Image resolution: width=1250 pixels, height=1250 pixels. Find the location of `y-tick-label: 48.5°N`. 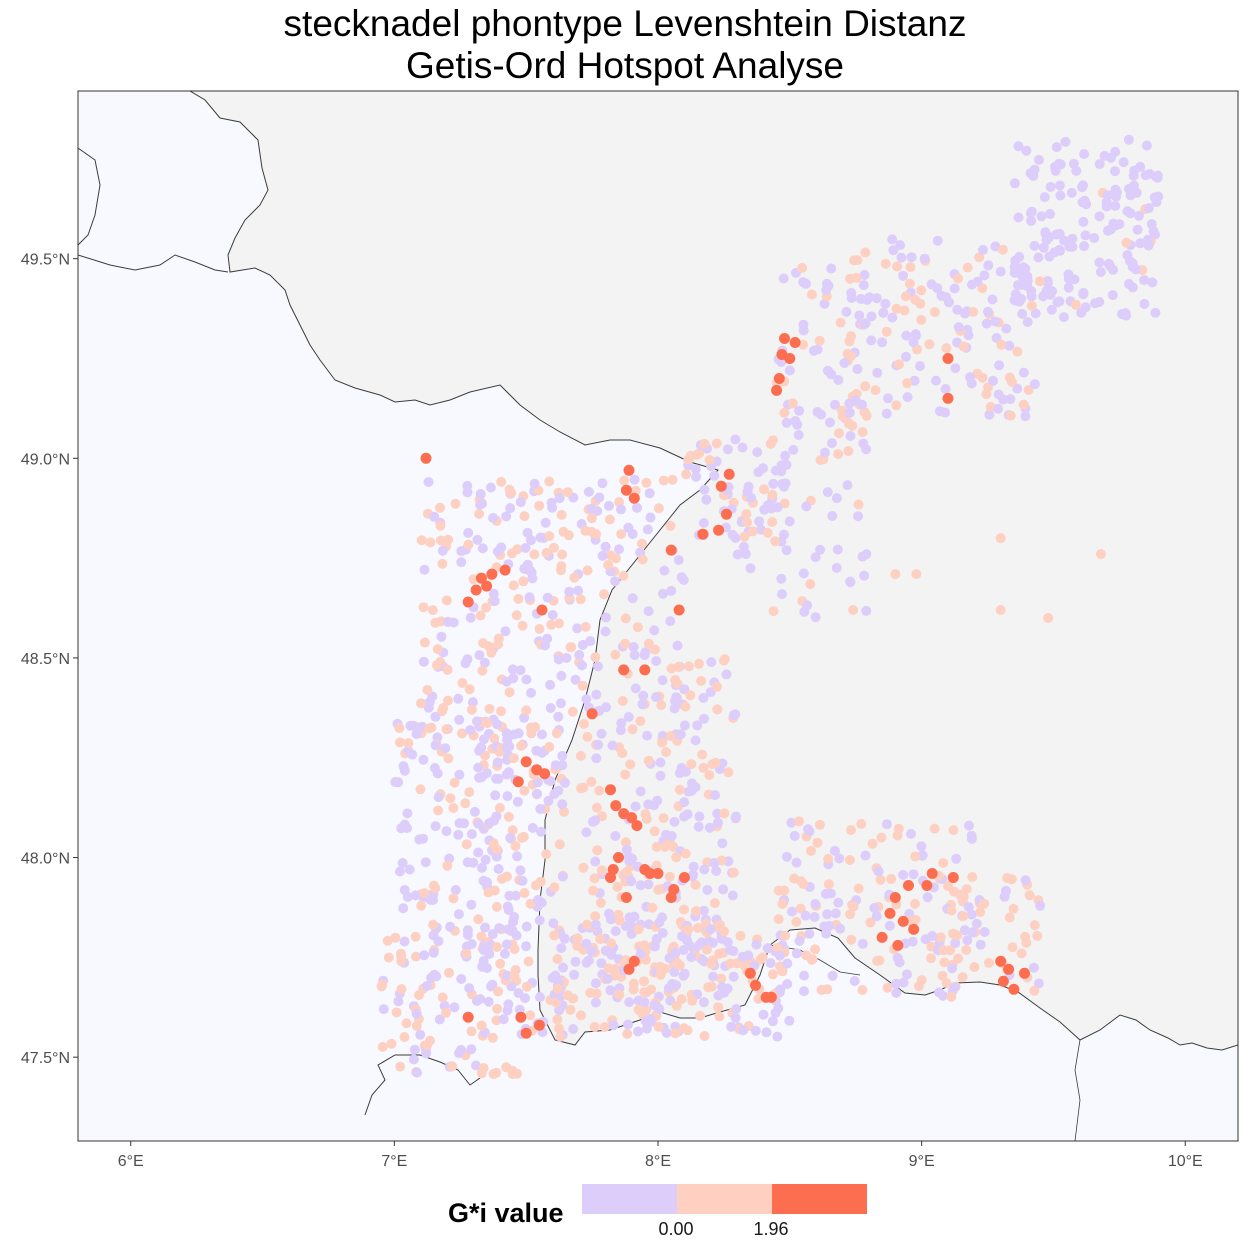

y-tick-label: 48.5°N is located at coordinates (45, 659).